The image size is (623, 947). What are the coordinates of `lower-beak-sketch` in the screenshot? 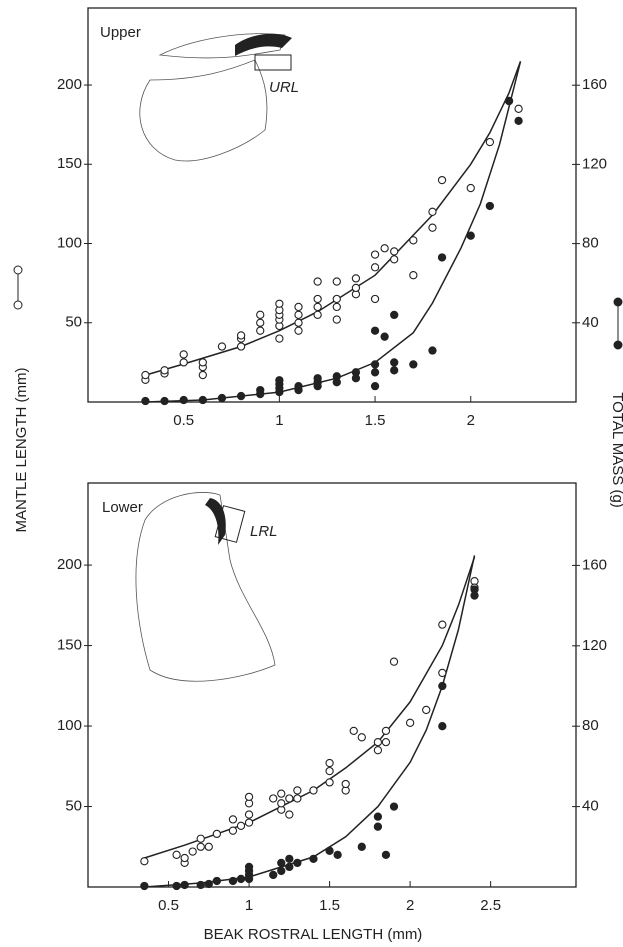 It's located at (205, 587).